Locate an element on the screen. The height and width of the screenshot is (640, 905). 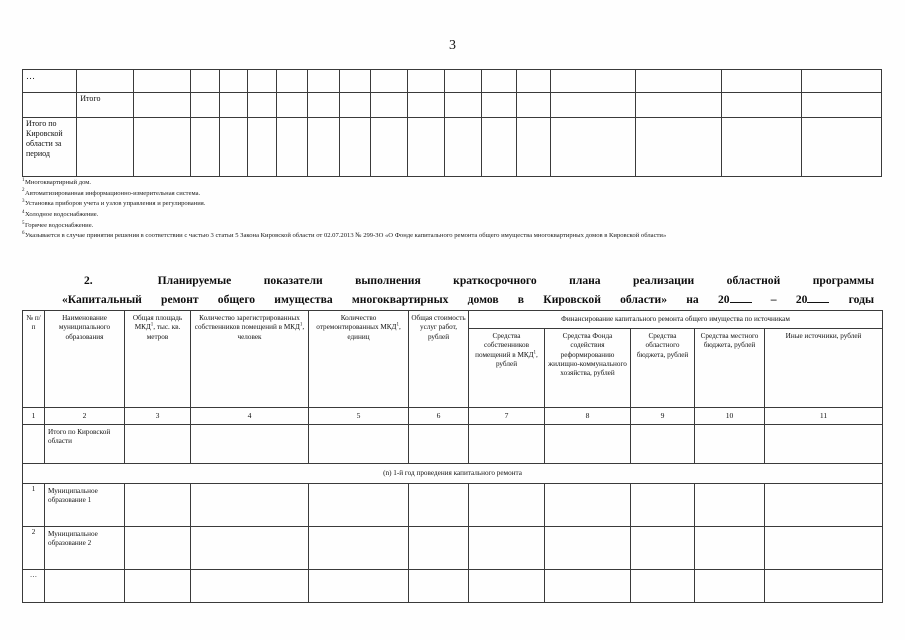
year-end-blank is located at coordinates (818, 297).